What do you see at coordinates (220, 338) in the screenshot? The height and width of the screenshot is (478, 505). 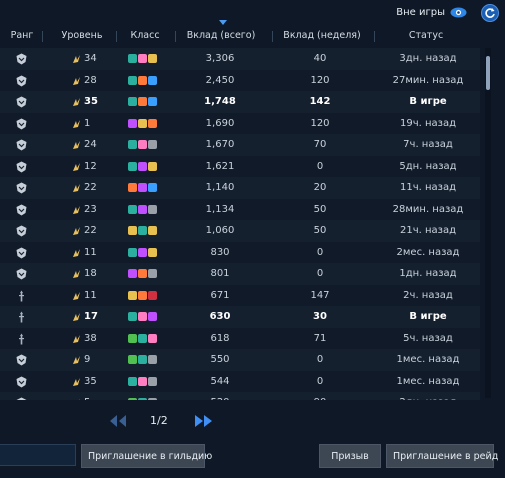 I see `member-total-contribution: 618` at bounding box center [220, 338].